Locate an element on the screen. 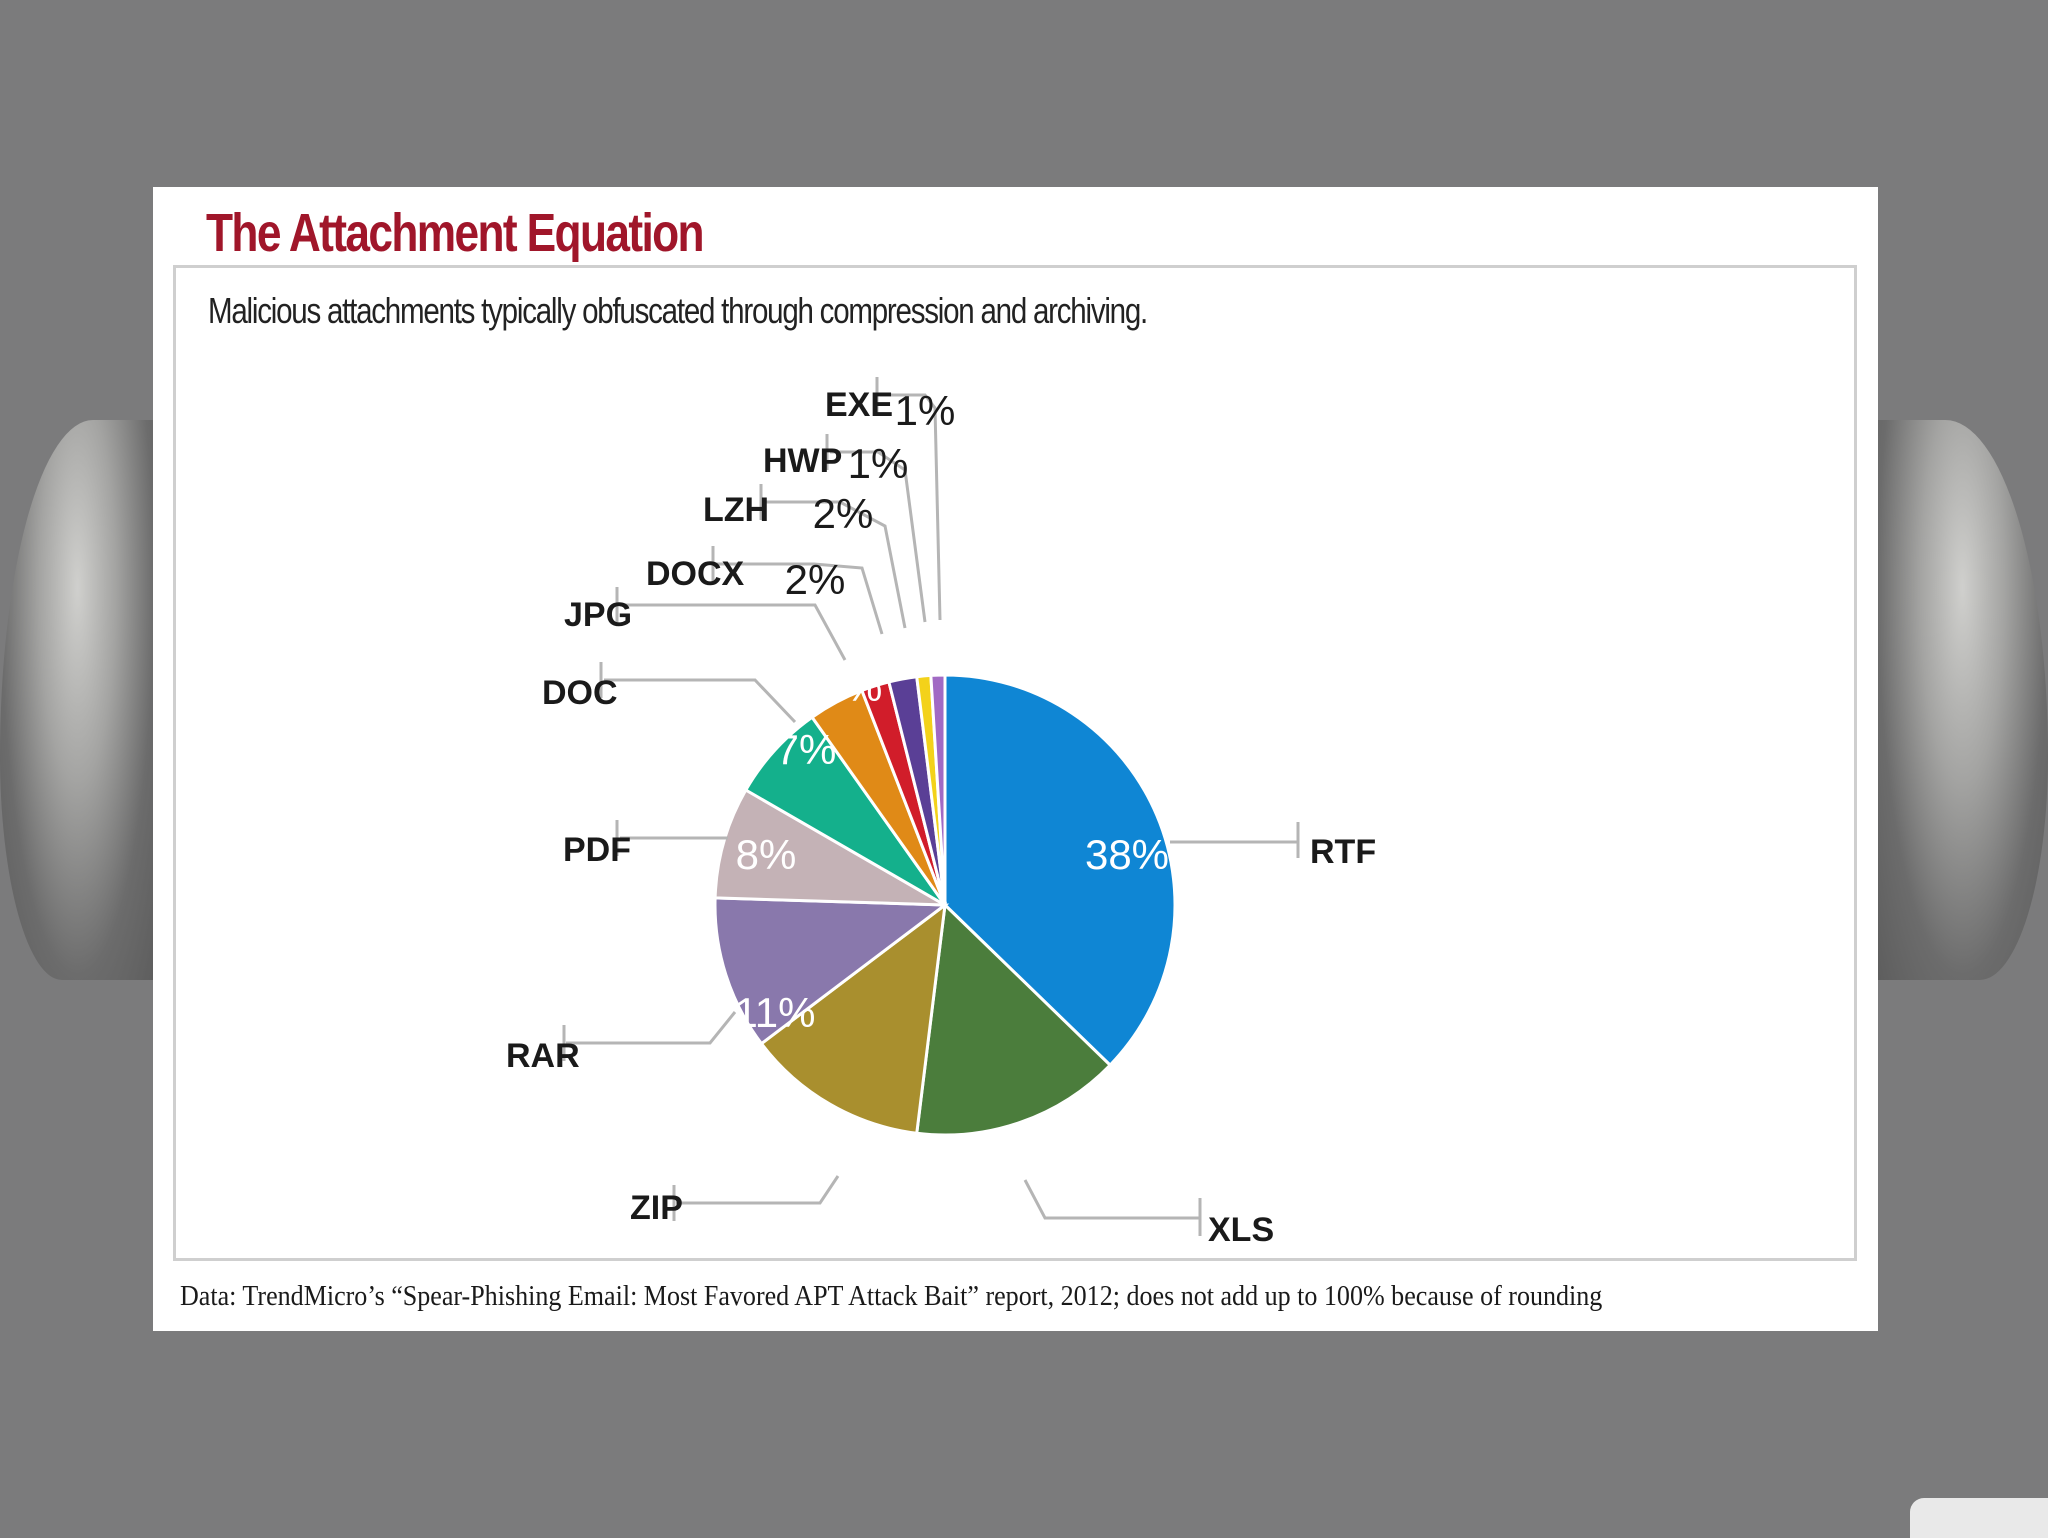 The width and height of the screenshot is (2048, 1538). pie-slices is located at coordinates (945, 905).